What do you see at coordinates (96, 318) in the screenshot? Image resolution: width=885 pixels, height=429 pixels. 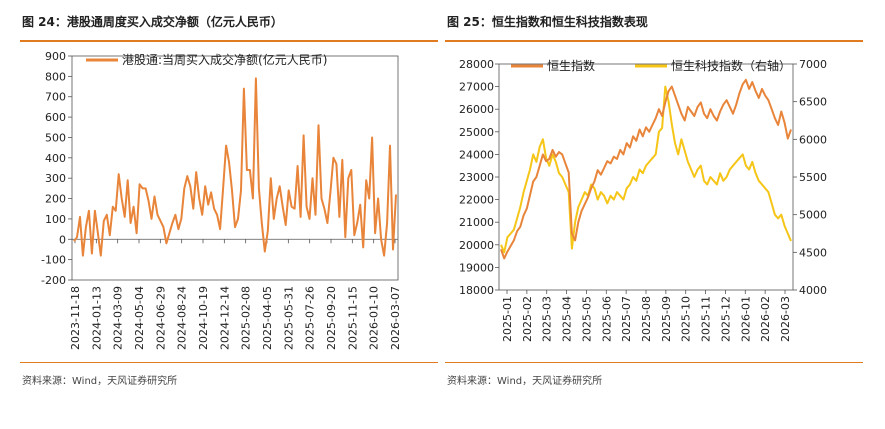 I see `x-tick-label: 2024-01-13` at bounding box center [96, 318].